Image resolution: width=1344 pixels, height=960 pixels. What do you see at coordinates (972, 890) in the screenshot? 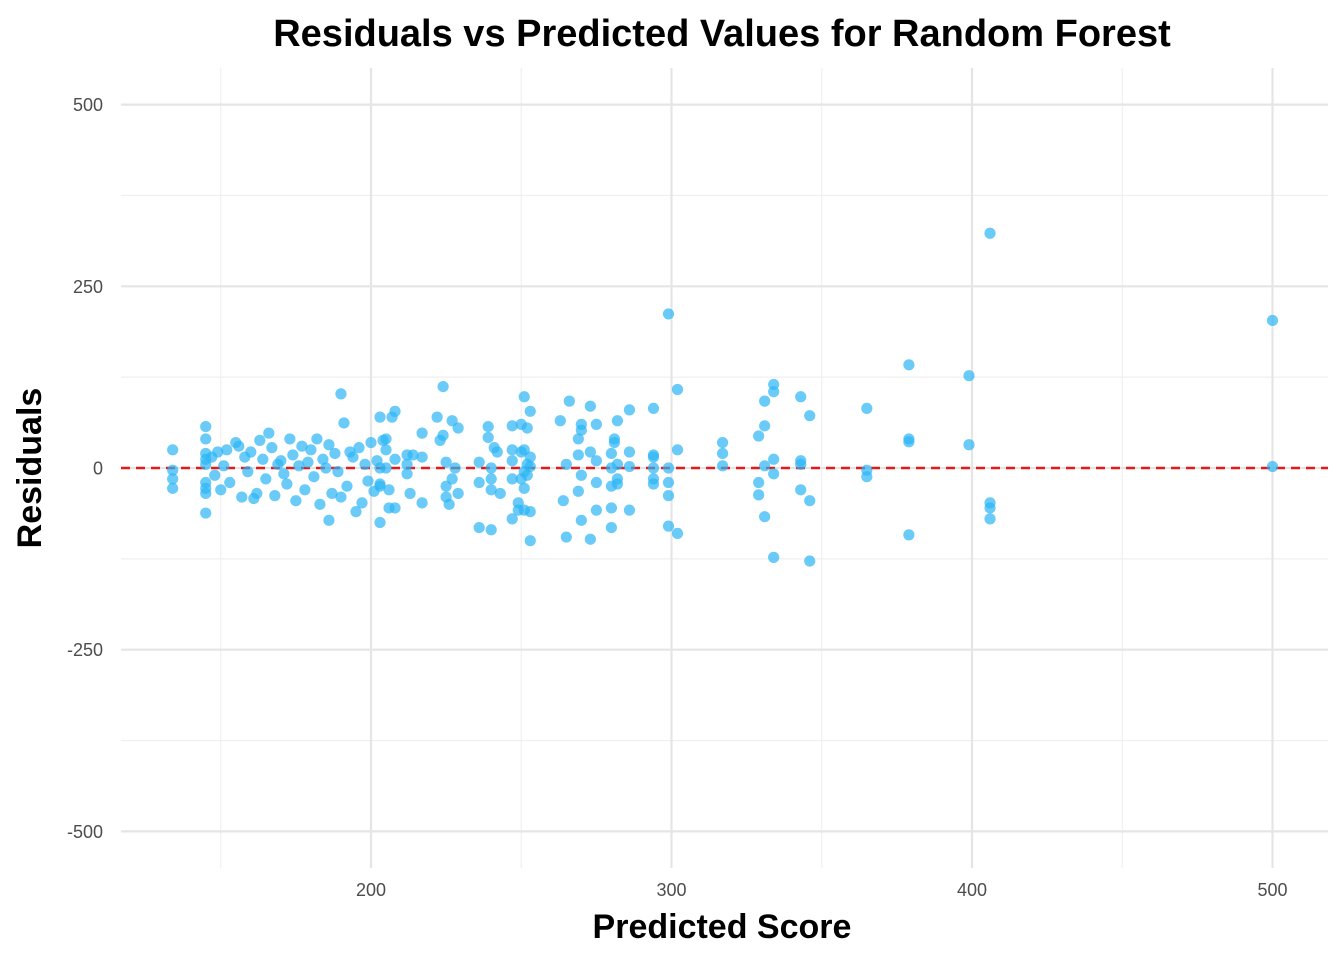
I see `x-tick-label: 400` at bounding box center [972, 890].